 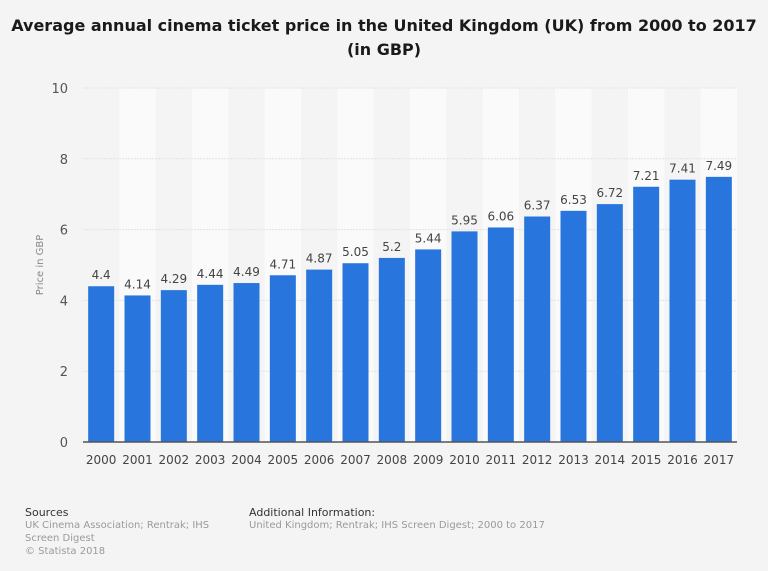 What do you see at coordinates (210, 460) in the screenshot?
I see `x-tick-label: 2003` at bounding box center [210, 460].